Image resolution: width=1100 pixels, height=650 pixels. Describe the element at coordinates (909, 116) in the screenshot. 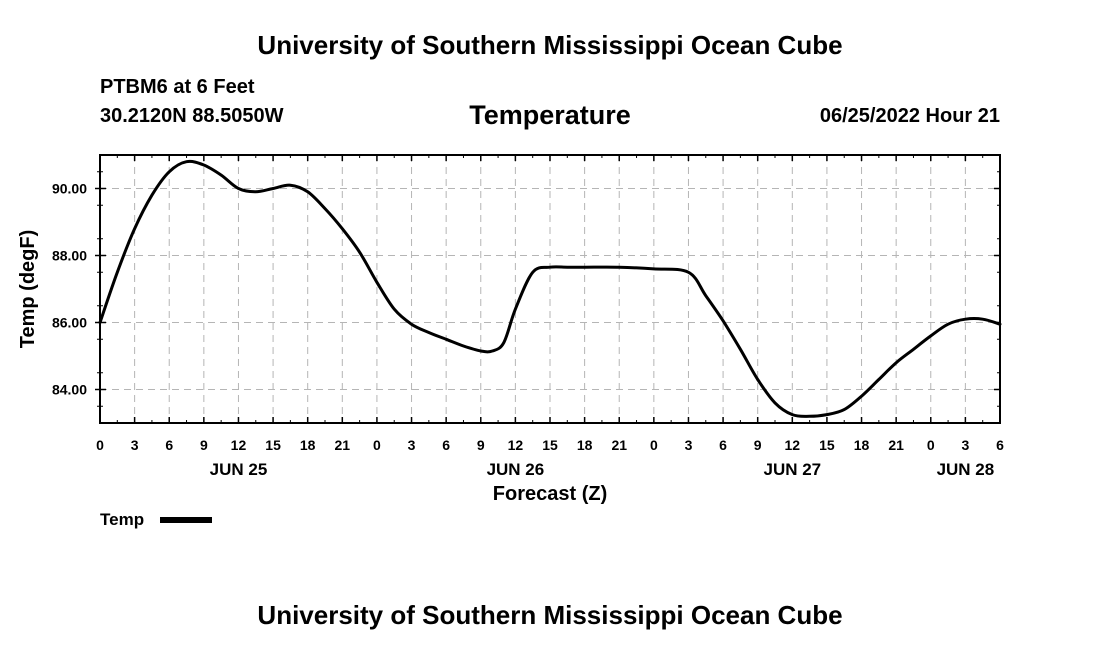

I see `forecast-datetime: 06/25/2022 Hour 21` at that location.